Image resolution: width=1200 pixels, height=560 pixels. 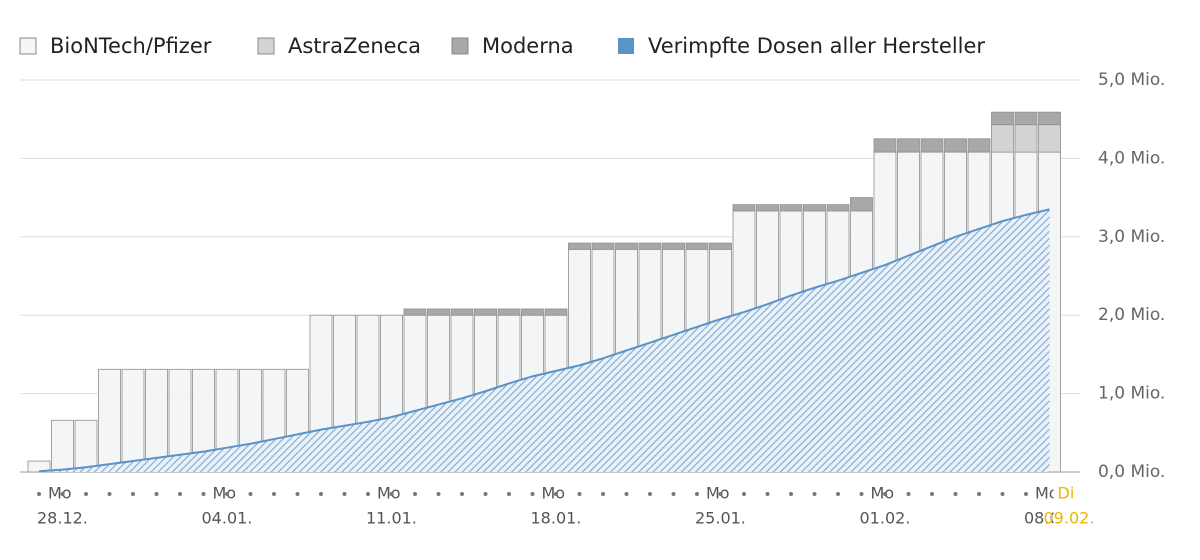 I want to click on y-tick-label: 5,0 Mio., so click(x=1131, y=80).